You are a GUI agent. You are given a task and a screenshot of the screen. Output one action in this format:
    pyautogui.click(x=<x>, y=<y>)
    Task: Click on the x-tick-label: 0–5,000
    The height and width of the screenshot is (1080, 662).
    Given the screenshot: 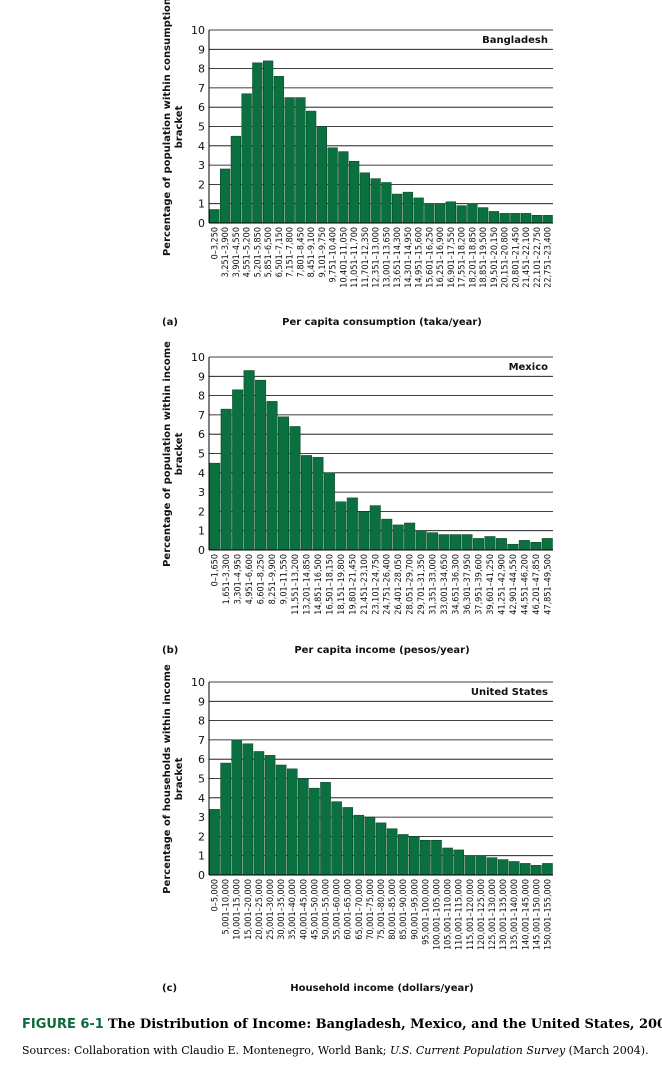 What is the action you would take?
    pyautogui.click(x=216, y=895)
    